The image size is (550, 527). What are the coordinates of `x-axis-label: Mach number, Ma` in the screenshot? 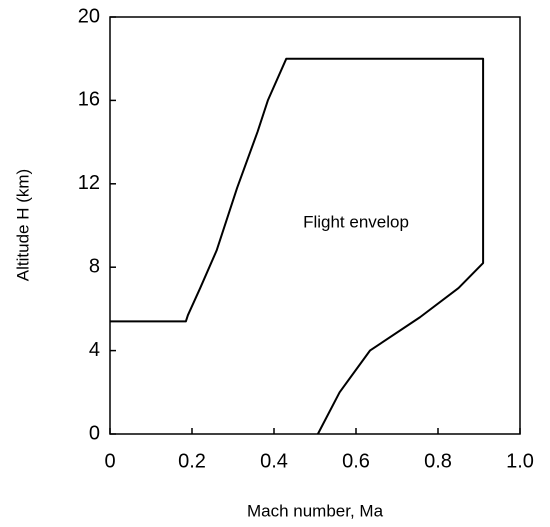 It's located at (315, 510).